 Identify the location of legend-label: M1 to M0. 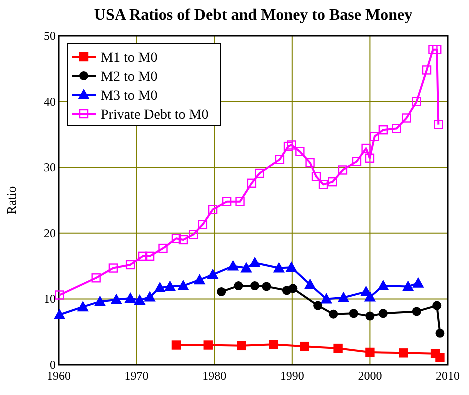
(129, 58).